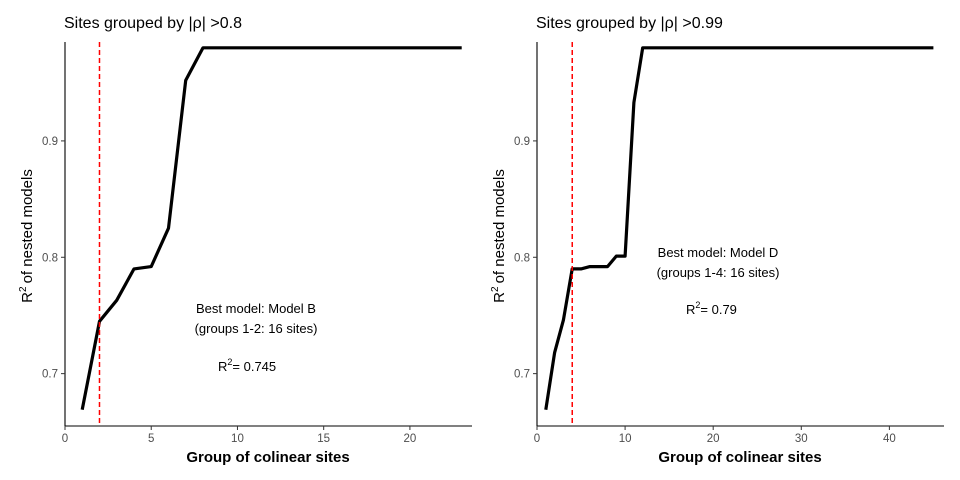 Image resolution: width=960 pixels, height=480 pixels. I want to click on x-tick-label: 30, so click(801, 439).